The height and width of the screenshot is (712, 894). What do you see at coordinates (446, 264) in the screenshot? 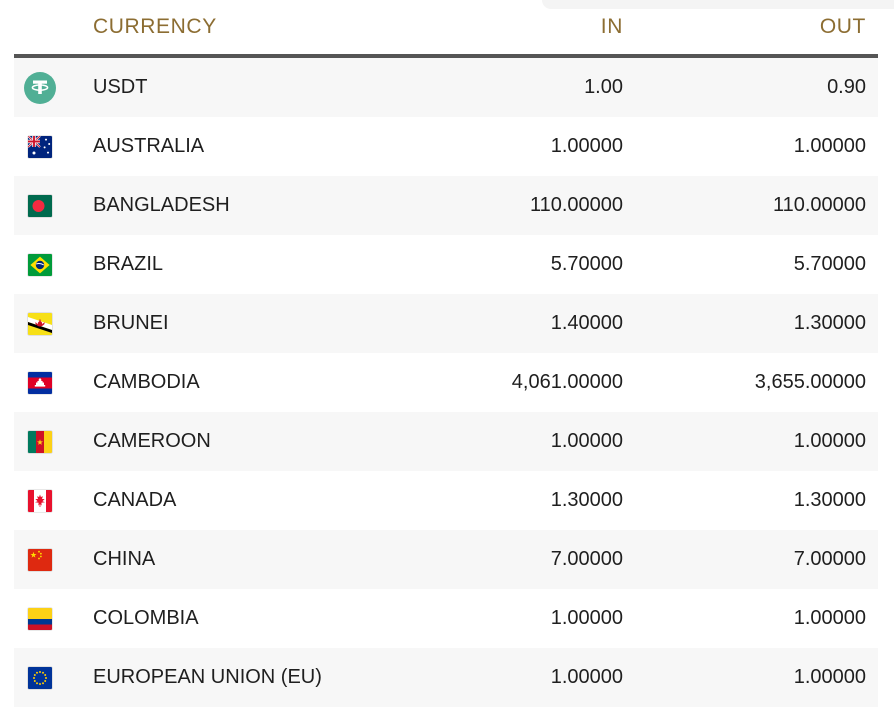
I see `table-row: BRAZIL 5.70000 5.70000` at bounding box center [446, 264].